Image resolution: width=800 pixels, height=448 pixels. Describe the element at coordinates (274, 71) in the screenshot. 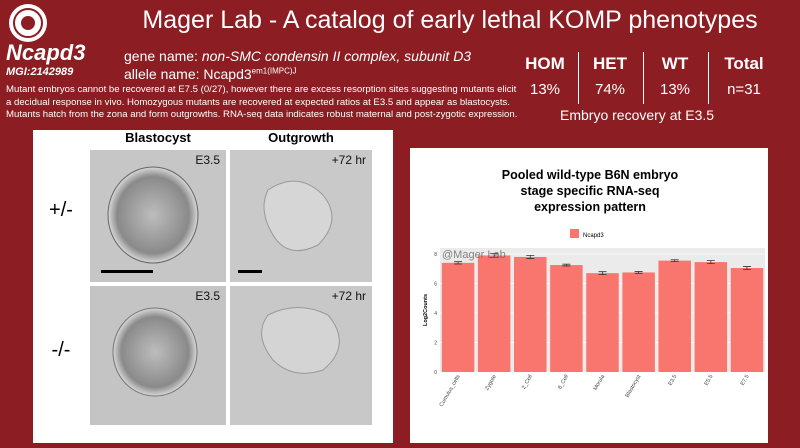

I see `allele-sup: em1(IMPC)J` at that location.